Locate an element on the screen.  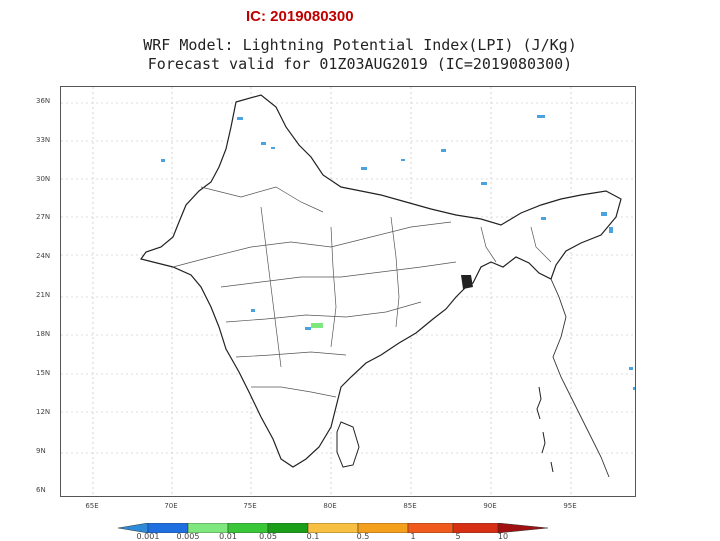
colorbar-label: 1 is located at coordinates (413, 536).